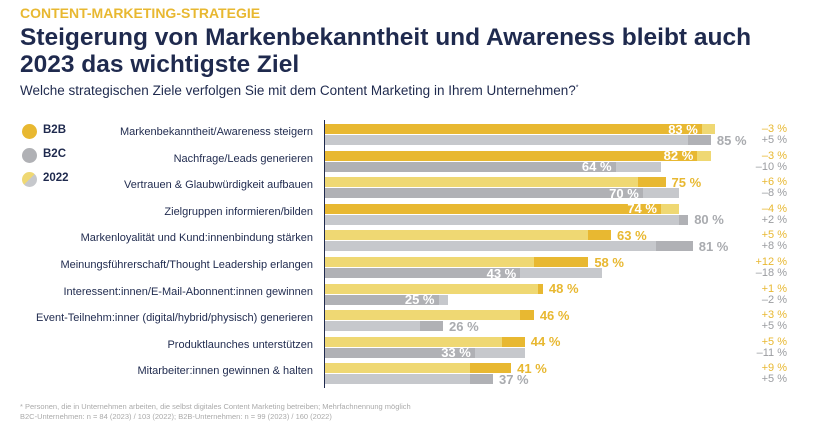 The image size is (813, 427). Describe the element at coordinates (545, 342) in the screenshot. I see `value-label: 44 %` at that location.